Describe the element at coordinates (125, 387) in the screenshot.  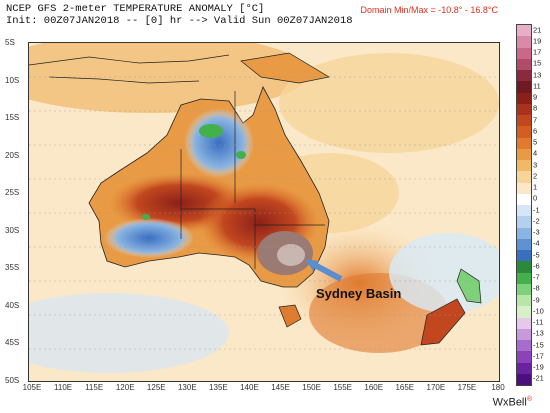
I see `lon-tick-label: 120E` at that location.